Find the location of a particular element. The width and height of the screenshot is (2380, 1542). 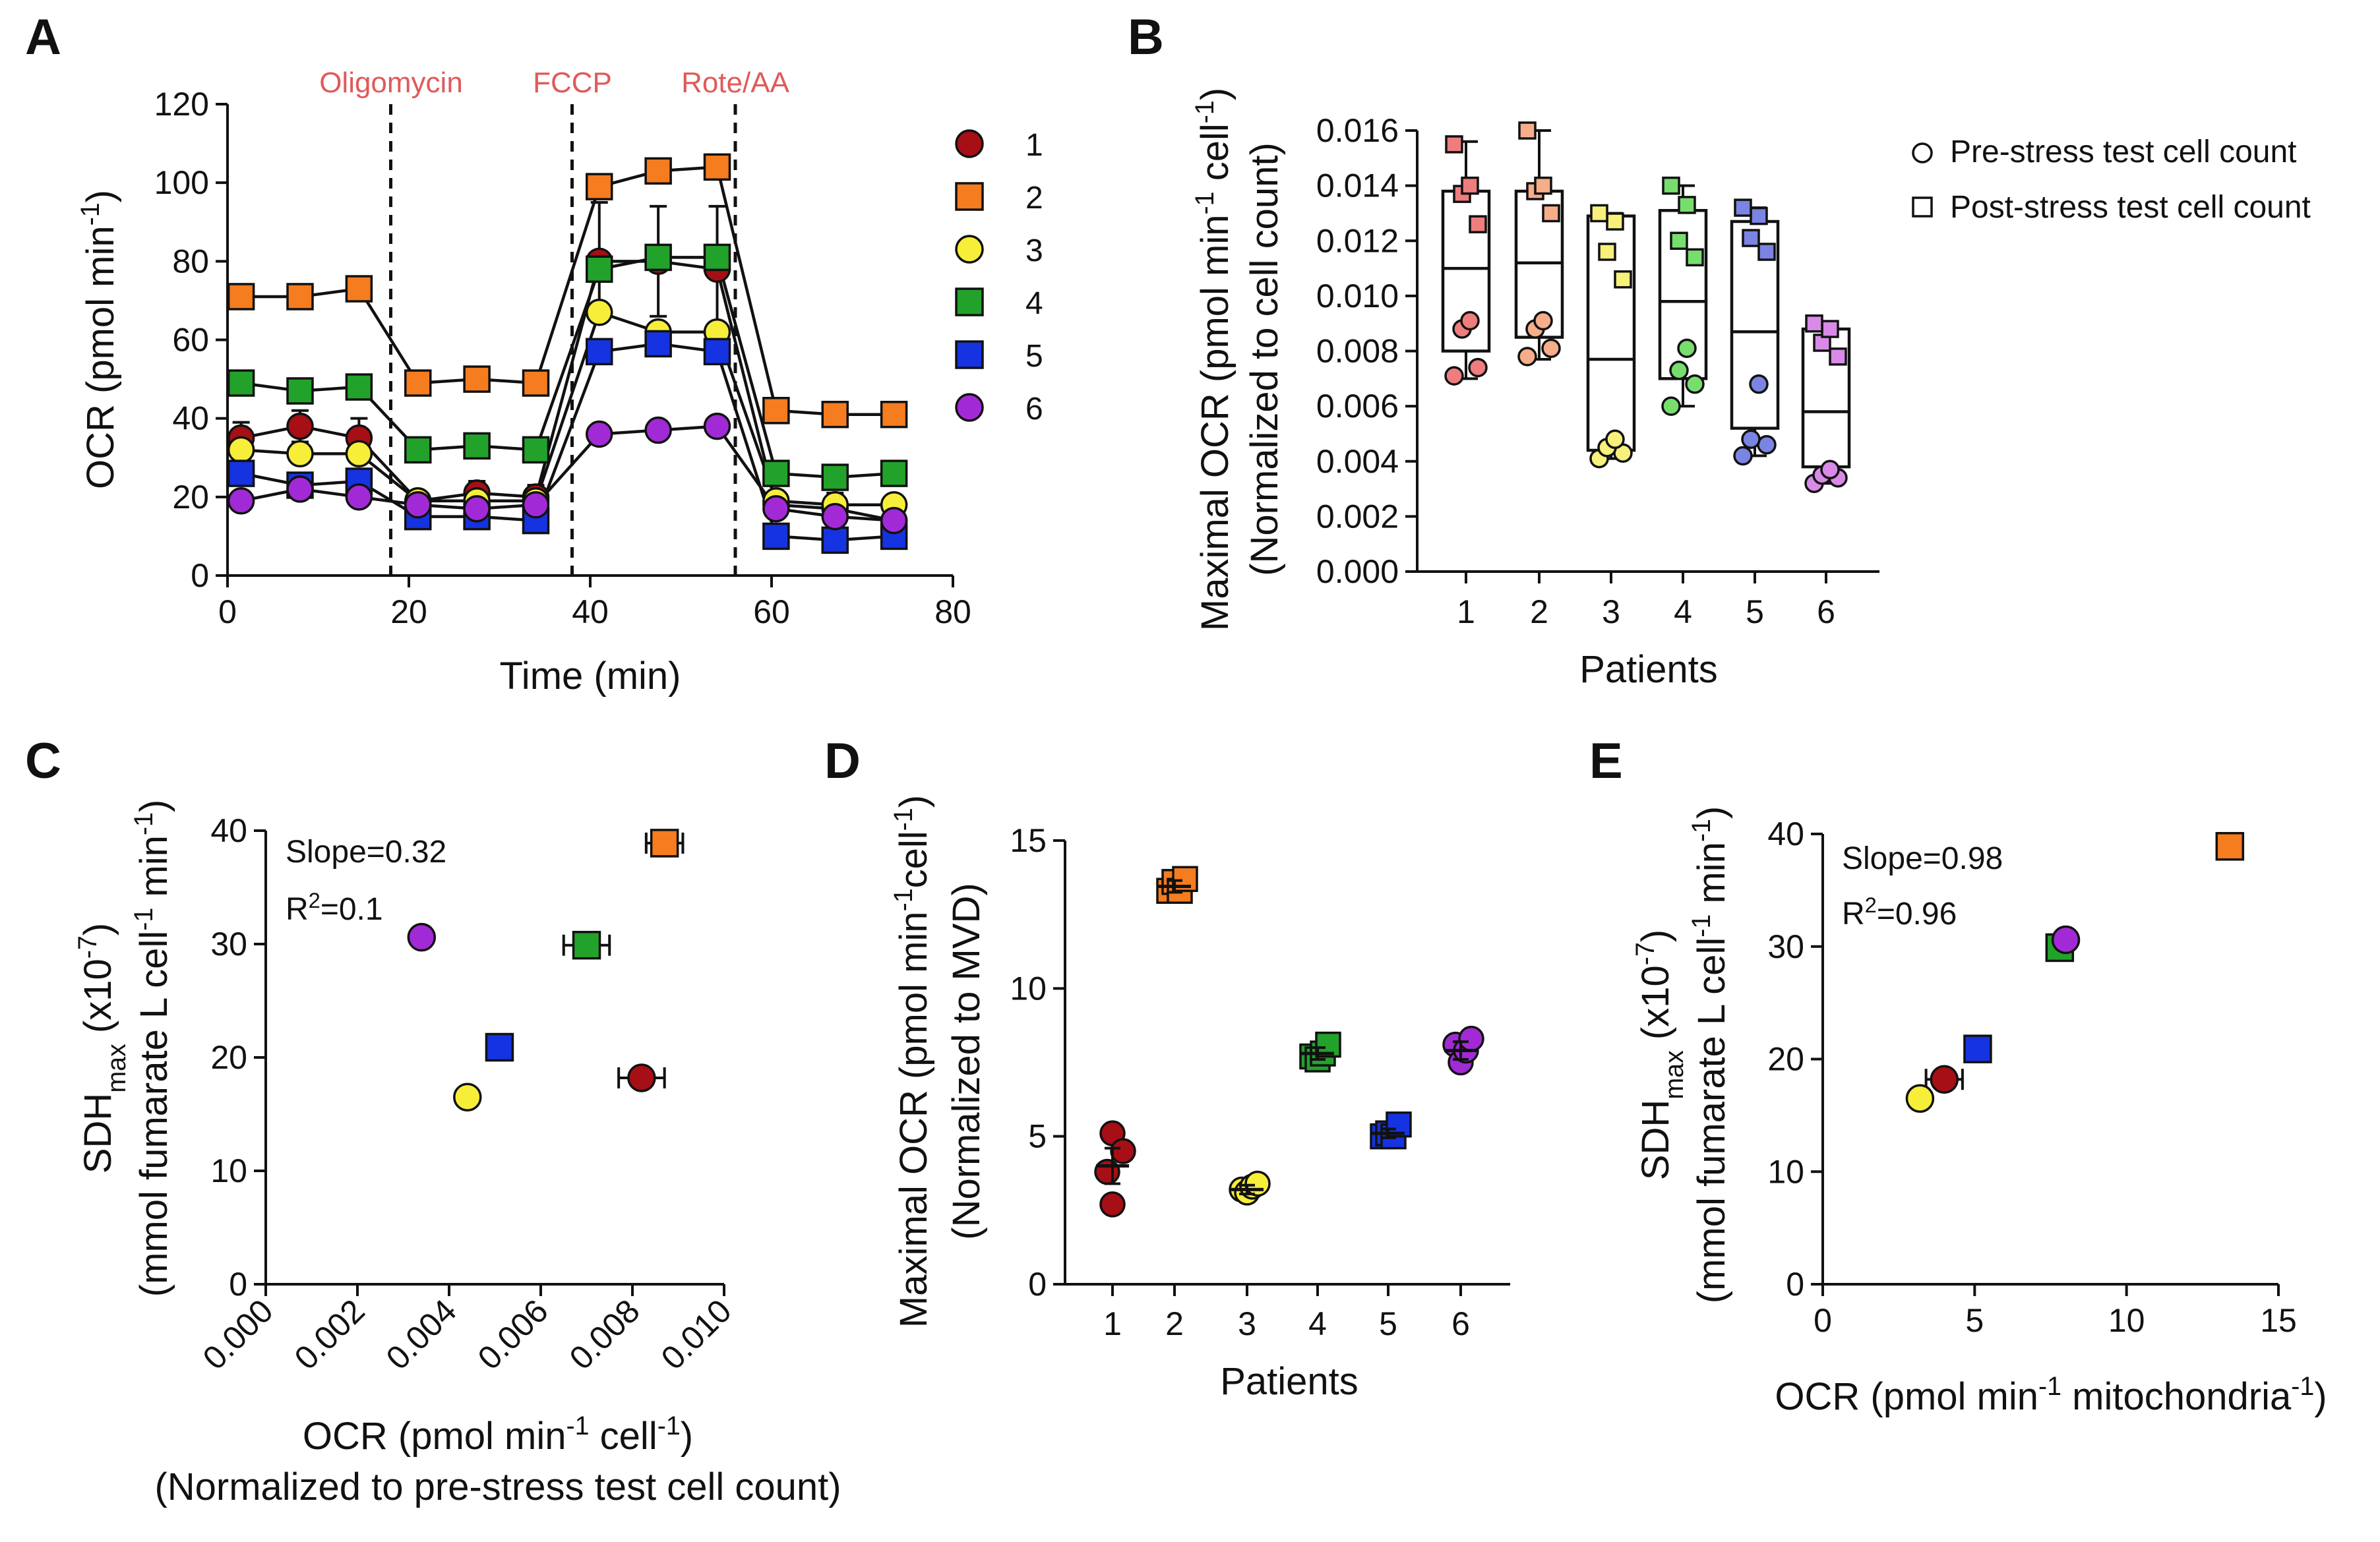

panel-d-letter: D is located at coordinates (842, 761).